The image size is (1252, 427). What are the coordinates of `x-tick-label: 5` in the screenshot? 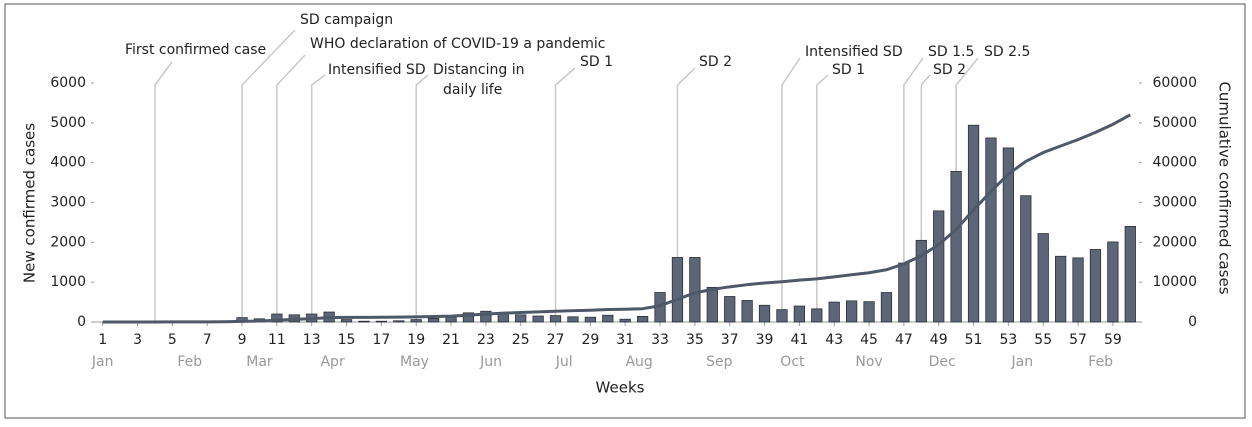 It's located at (172, 340).